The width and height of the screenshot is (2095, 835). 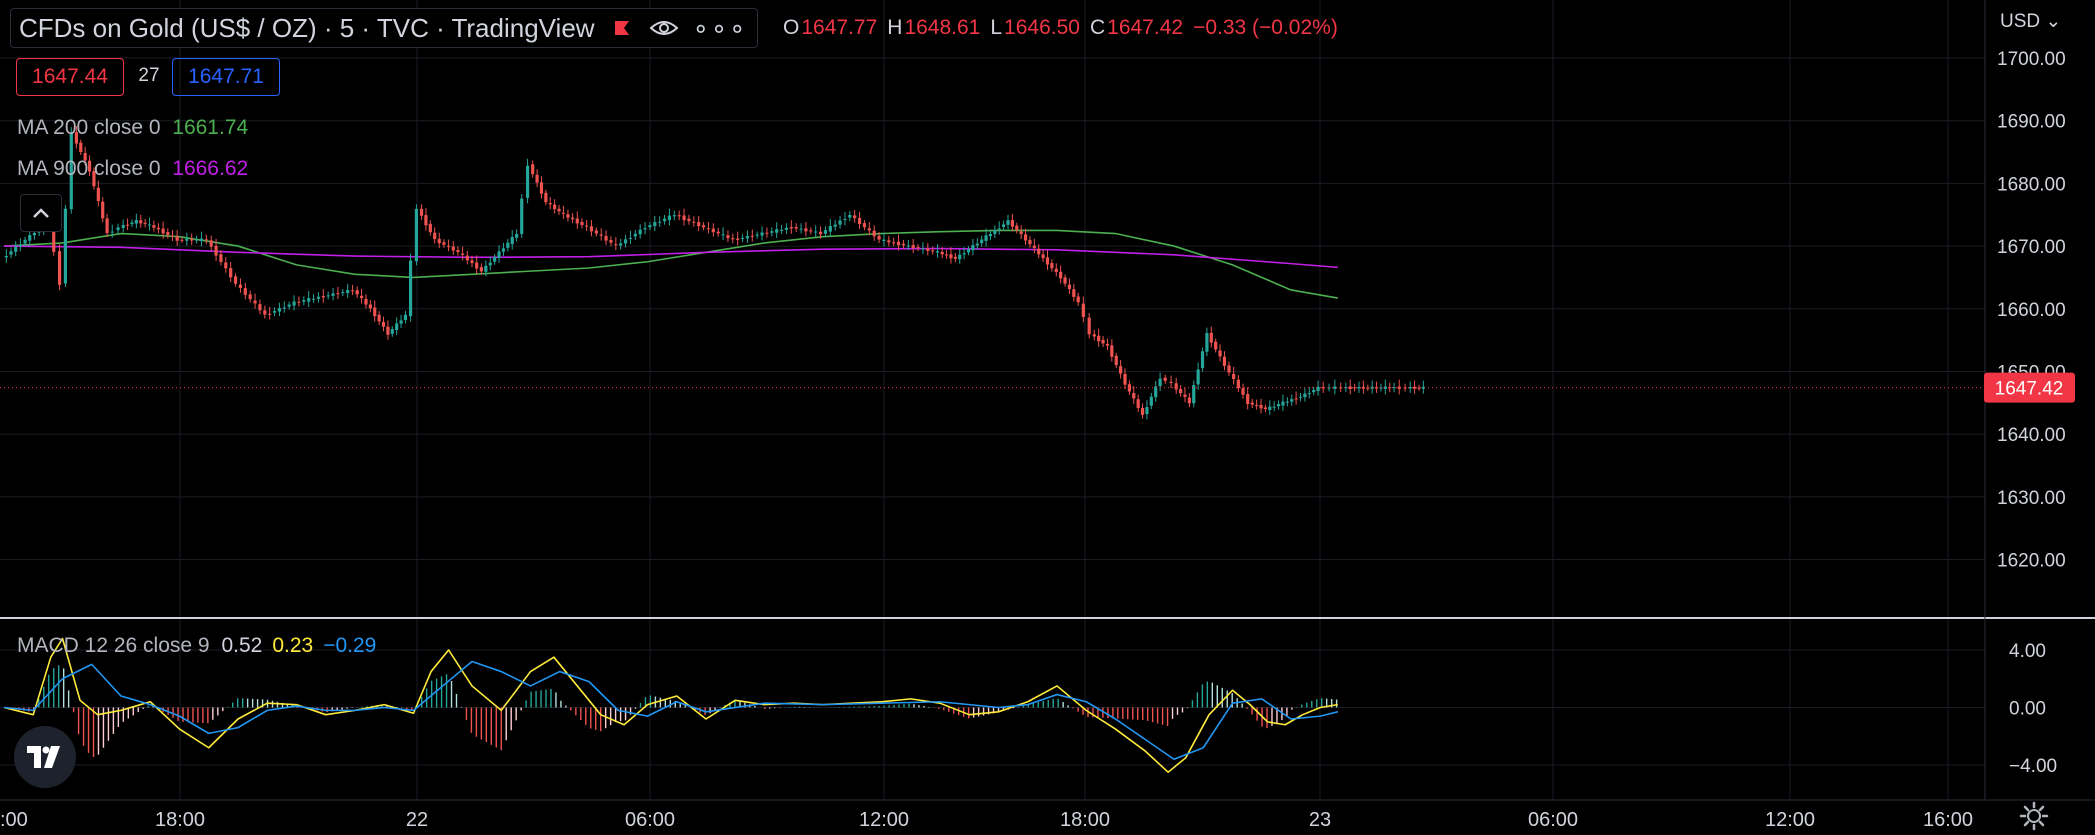 I want to click on macd-legend: MACD 12 26 close 9 0.52 0.23 −0.29, so click(x=196, y=646).